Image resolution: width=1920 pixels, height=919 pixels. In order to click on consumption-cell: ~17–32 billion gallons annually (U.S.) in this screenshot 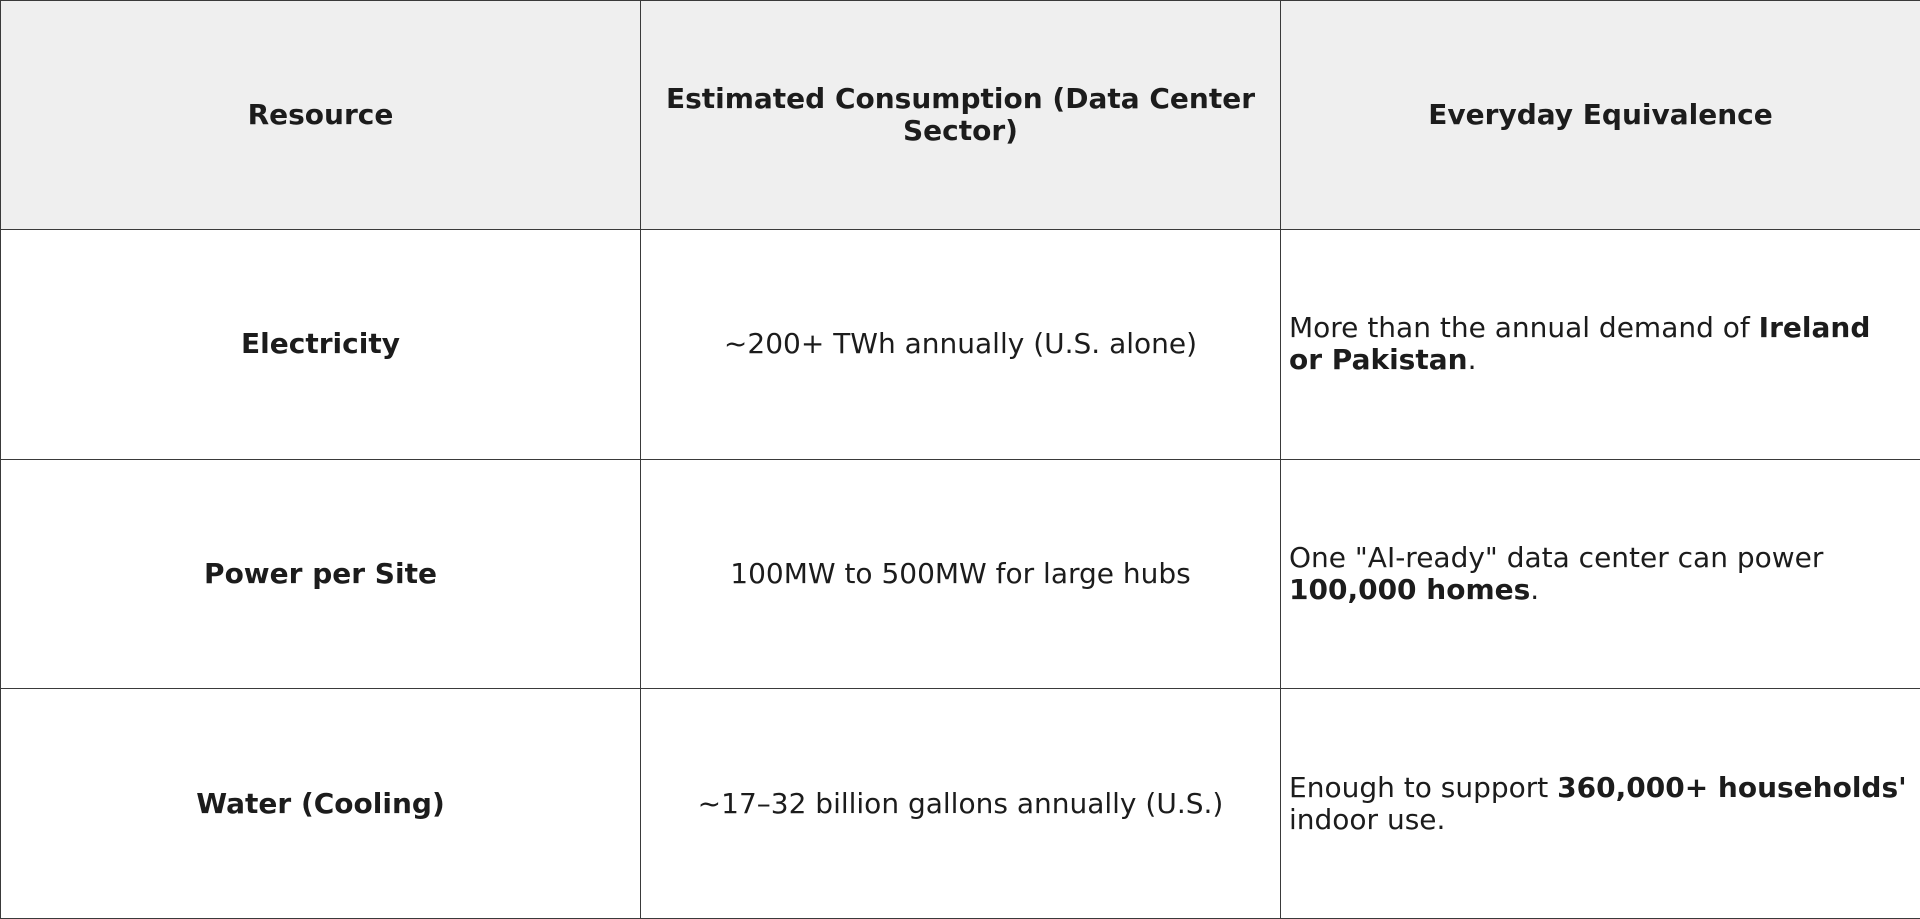, I will do `click(960, 803)`.